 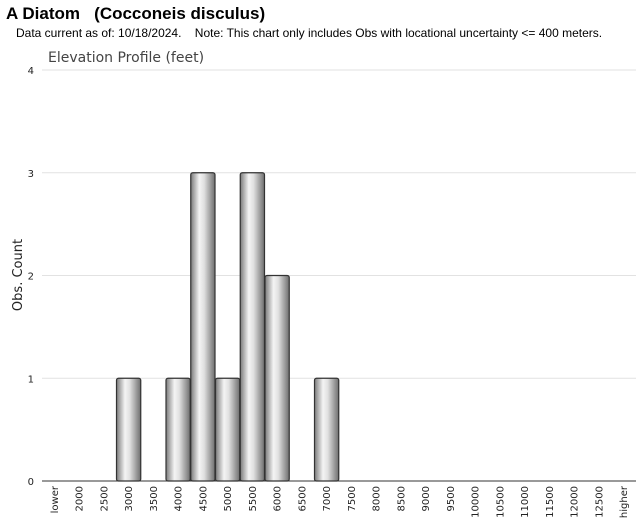 What do you see at coordinates (31, 71) in the screenshot?
I see `y-tick-label: 4` at bounding box center [31, 71].